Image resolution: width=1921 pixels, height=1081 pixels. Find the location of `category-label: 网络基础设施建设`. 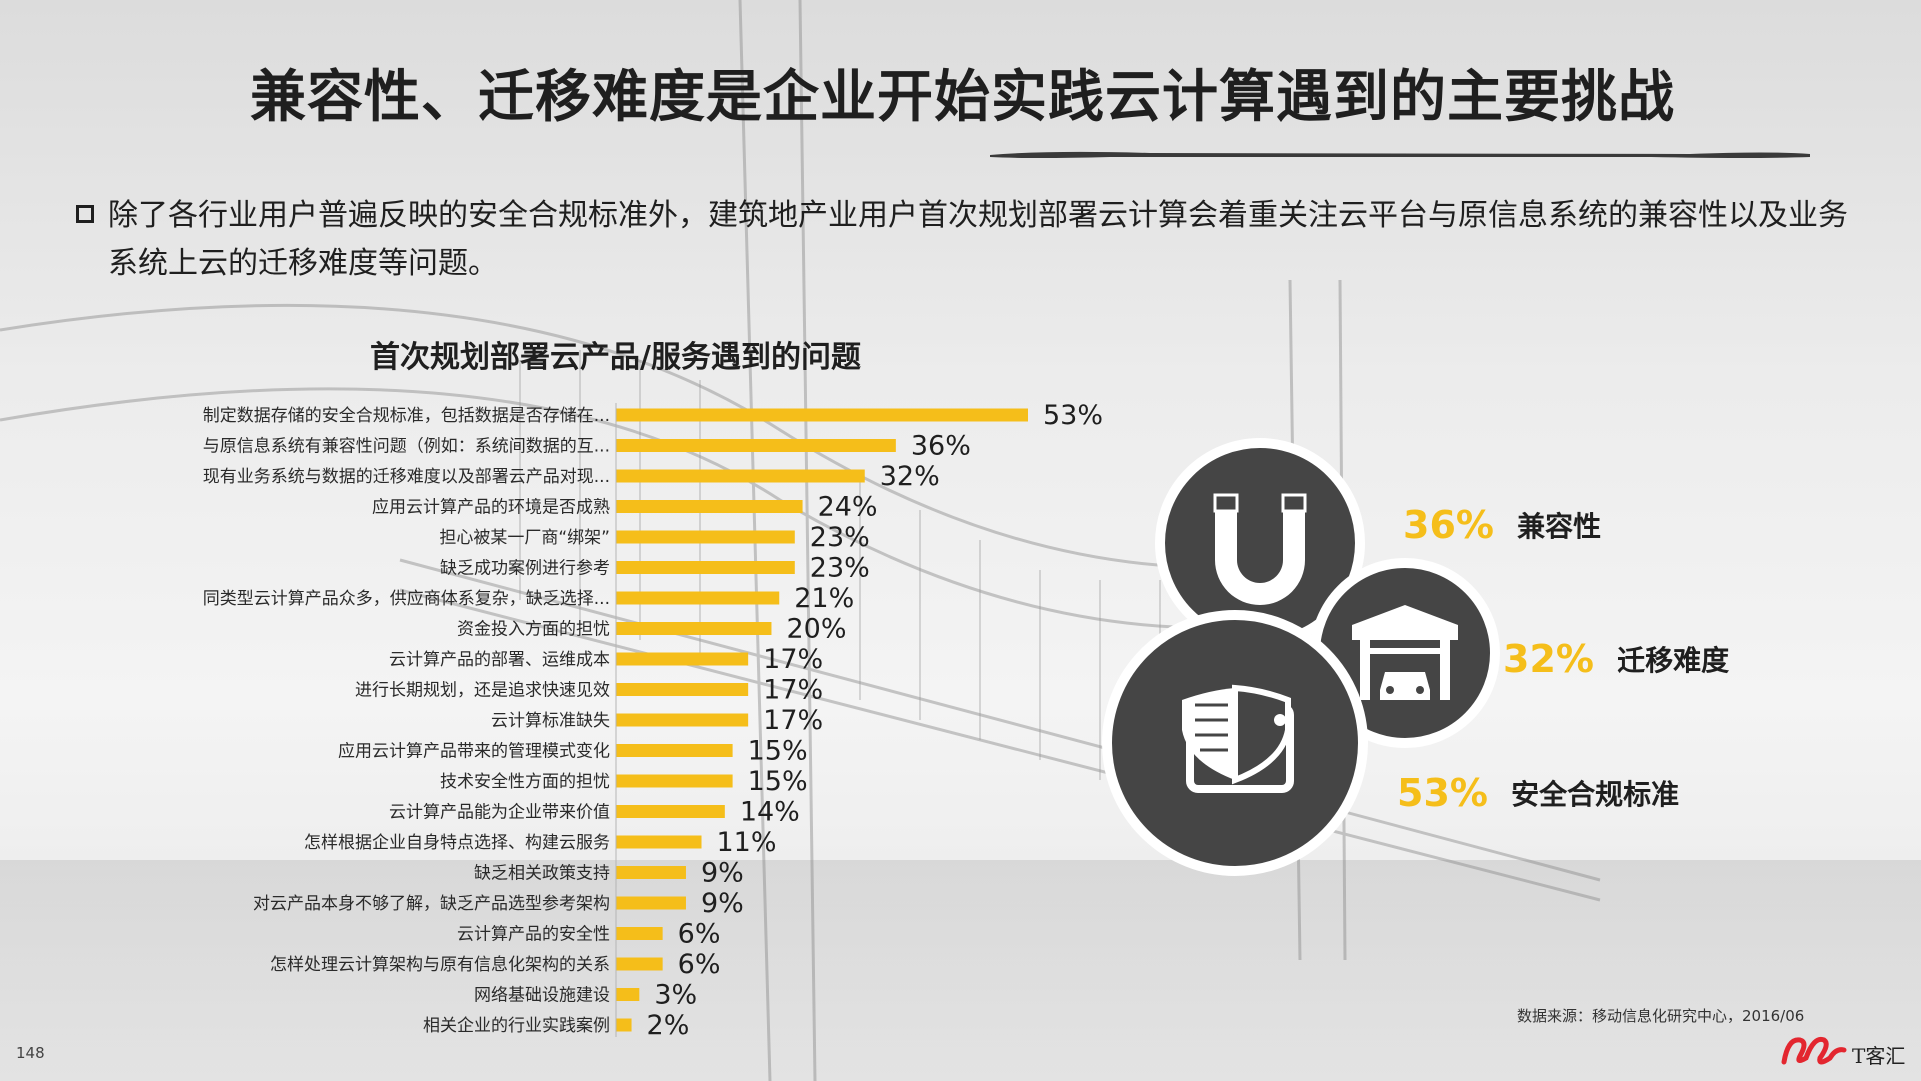

category-label: 网络基础设施建设 is located at coordinates (542, 996).